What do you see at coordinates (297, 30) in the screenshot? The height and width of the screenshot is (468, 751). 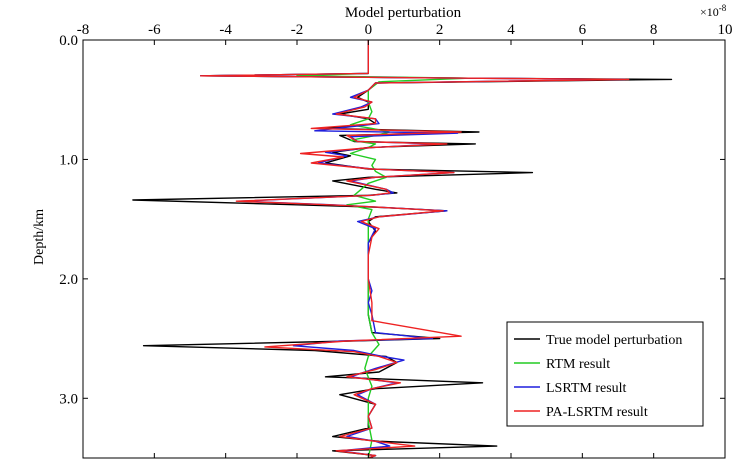 I see `x-tick-label: -2` at bounding box center [297, 30].